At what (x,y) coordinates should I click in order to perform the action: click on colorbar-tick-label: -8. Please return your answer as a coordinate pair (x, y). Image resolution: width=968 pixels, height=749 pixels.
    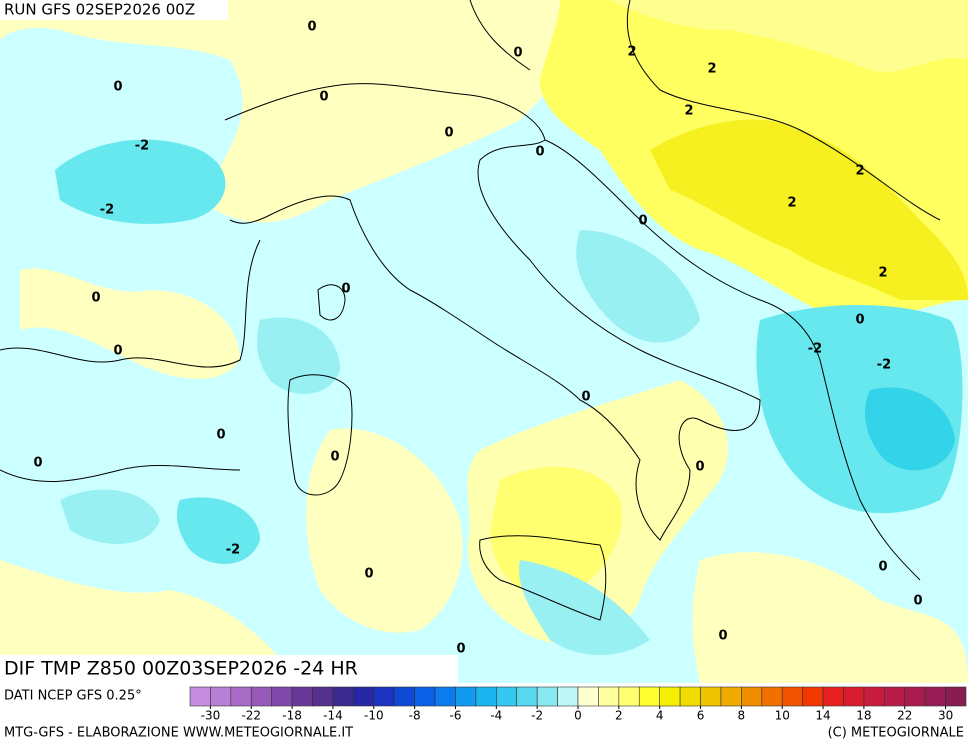
    Looking at the image, I should click on (415, 716).